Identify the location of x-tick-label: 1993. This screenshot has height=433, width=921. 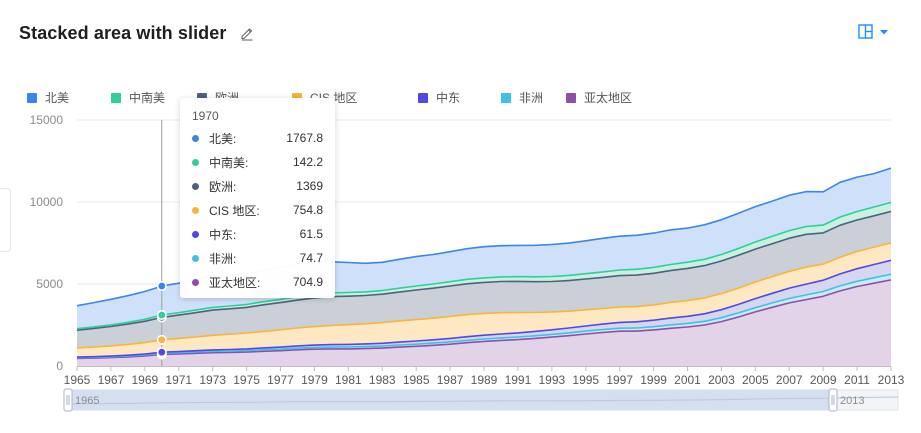
(551, 380).